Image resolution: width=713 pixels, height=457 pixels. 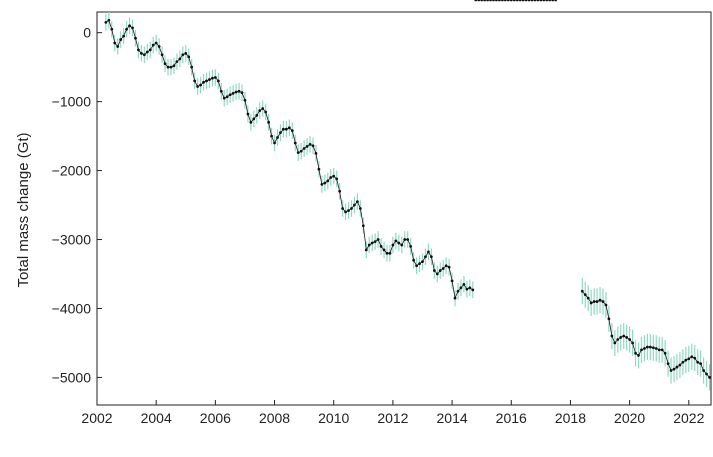 What do you see at coordinates (87, 33) in the screenshot?
I see `y-tick-label: 0` at bounding box center [87, 33].